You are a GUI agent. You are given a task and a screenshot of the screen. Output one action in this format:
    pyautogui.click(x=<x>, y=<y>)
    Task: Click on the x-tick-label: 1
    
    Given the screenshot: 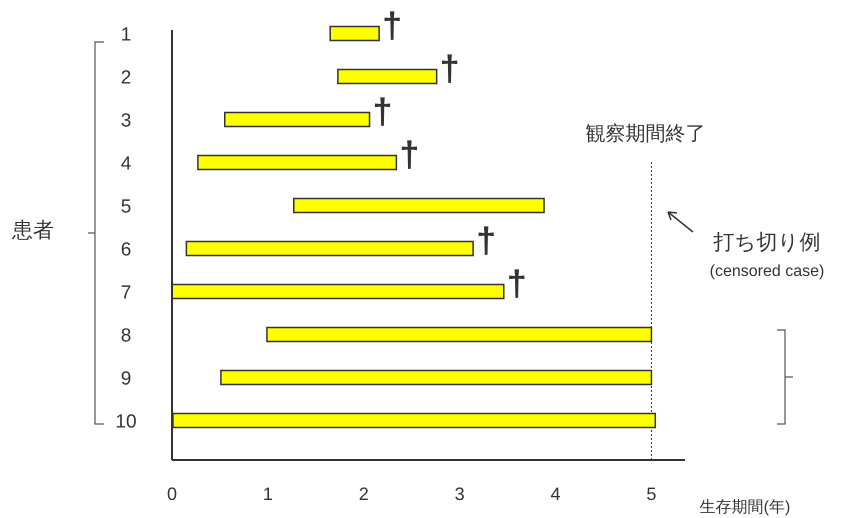 What is the action you would take?
    pyautogui.click(x=267, y=494)
    